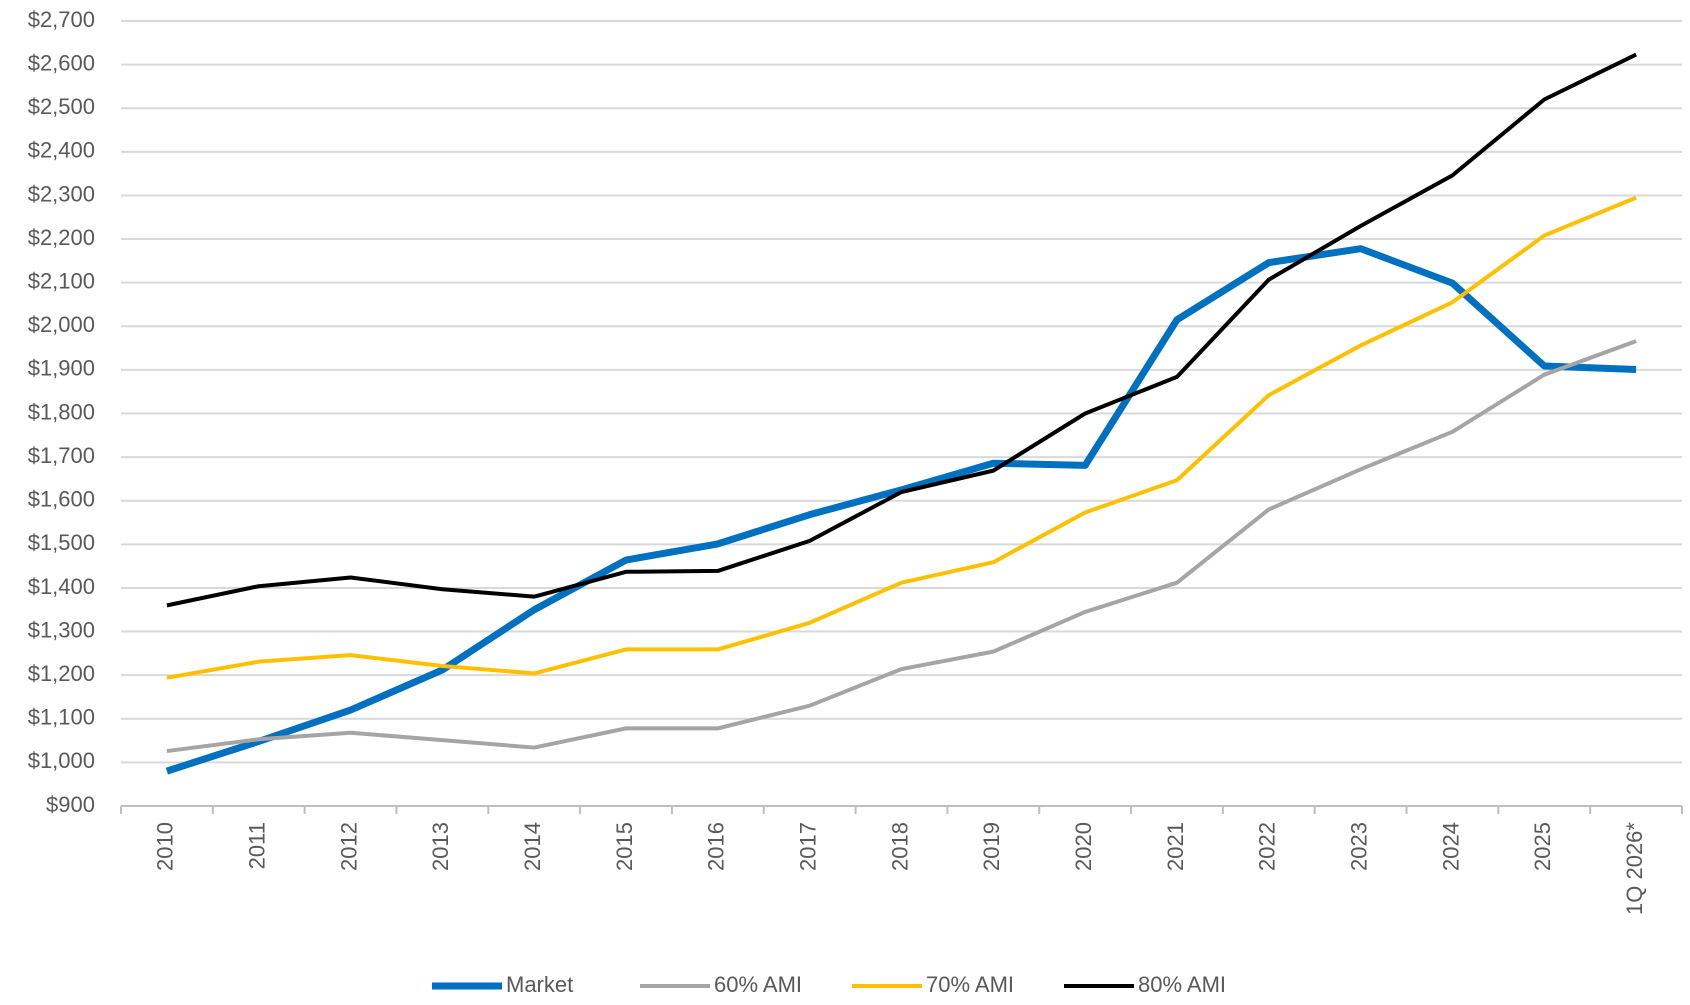 This screenshot has height=1005, width=1690. Describe the element at coordinates (758, 984) in the screenshot. I see `legend-label: 60% AMI` at that location.